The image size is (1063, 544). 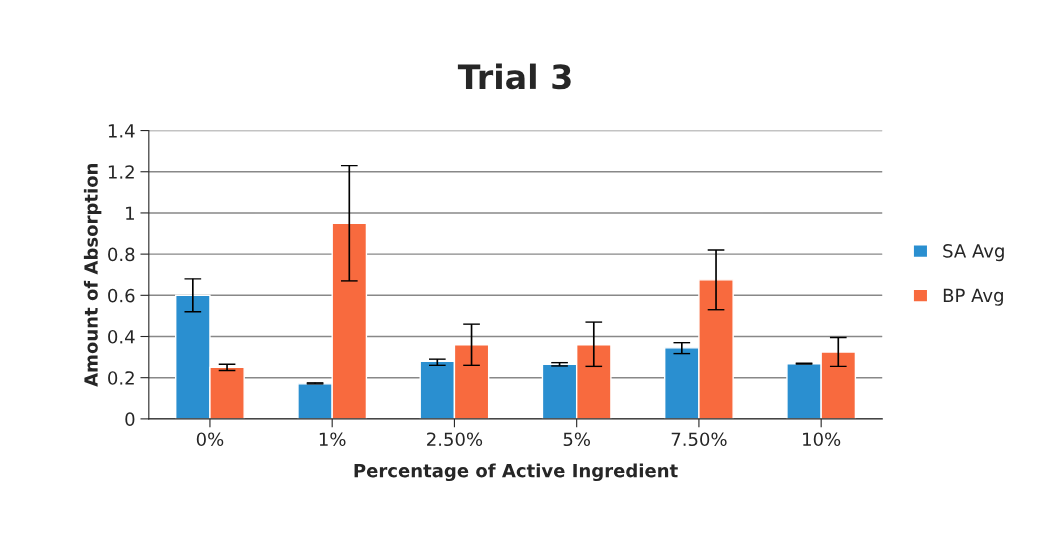 What do you see at coordinates (332, 439) in the screenshot?
I see `x-tick-label: 1%` at bounding box center [332, 439].